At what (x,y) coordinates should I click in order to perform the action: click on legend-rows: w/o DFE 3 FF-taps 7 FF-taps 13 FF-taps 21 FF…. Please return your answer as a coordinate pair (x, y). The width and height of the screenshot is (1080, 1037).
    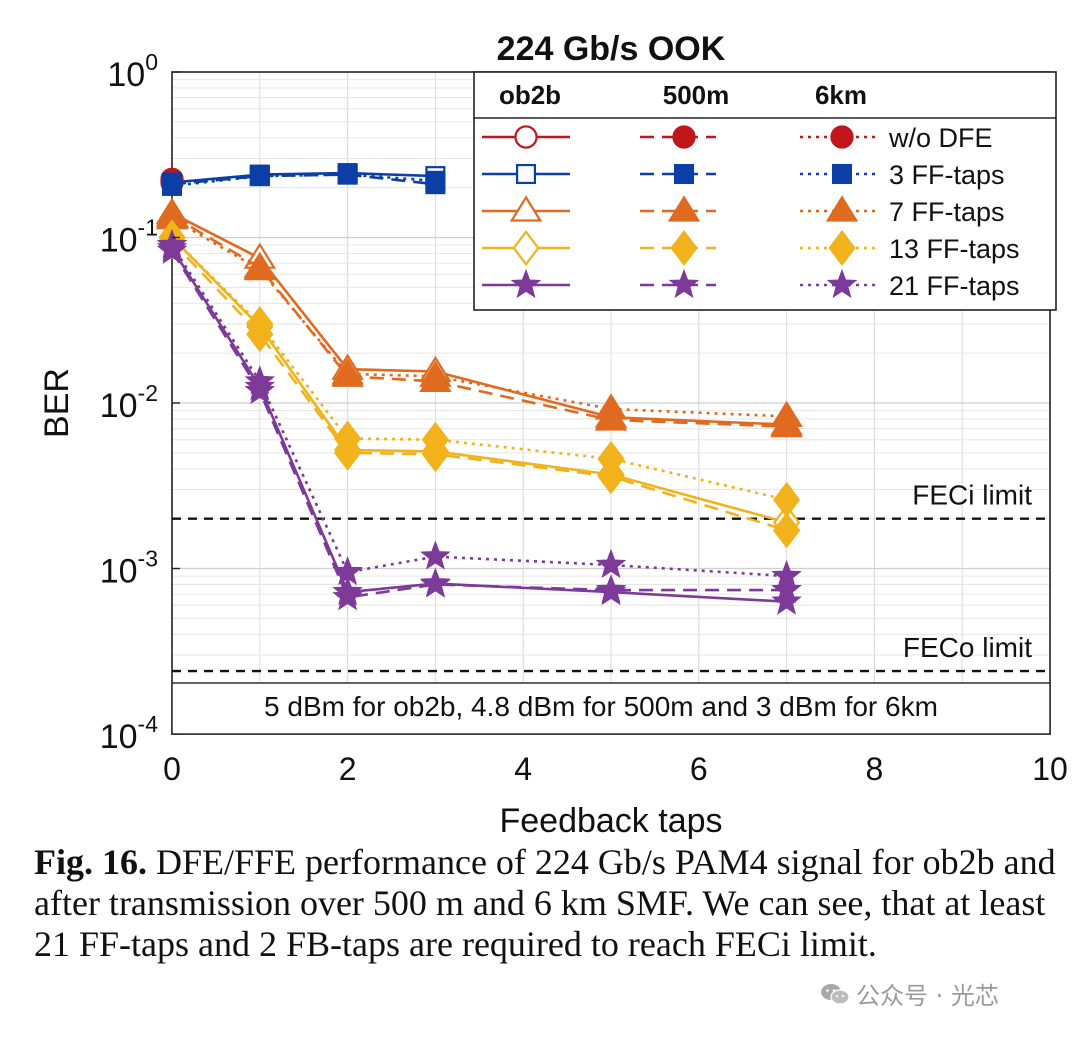
    Looking at the image, I should click on (751, 212).